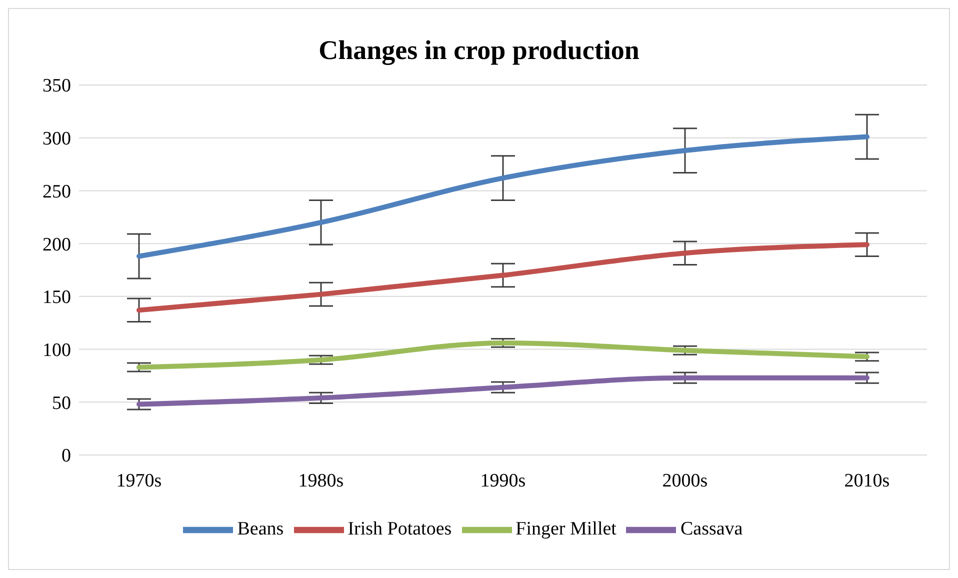 The width and height of the screenshot is (958, 578). Describe the element at coordinates (867, 481) in the screenshot. I see `x-tick-label: 2010s` at that location.